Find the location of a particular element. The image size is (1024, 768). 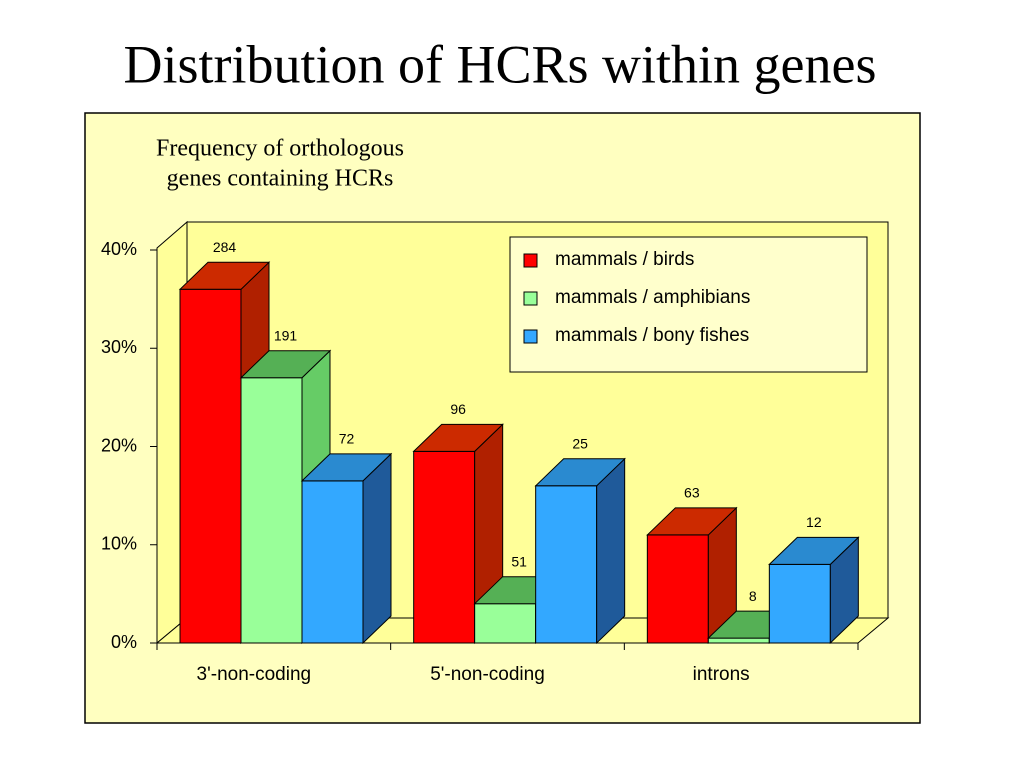

x-tick-label: 5'-non-coding is located at coordinates (487, 674).